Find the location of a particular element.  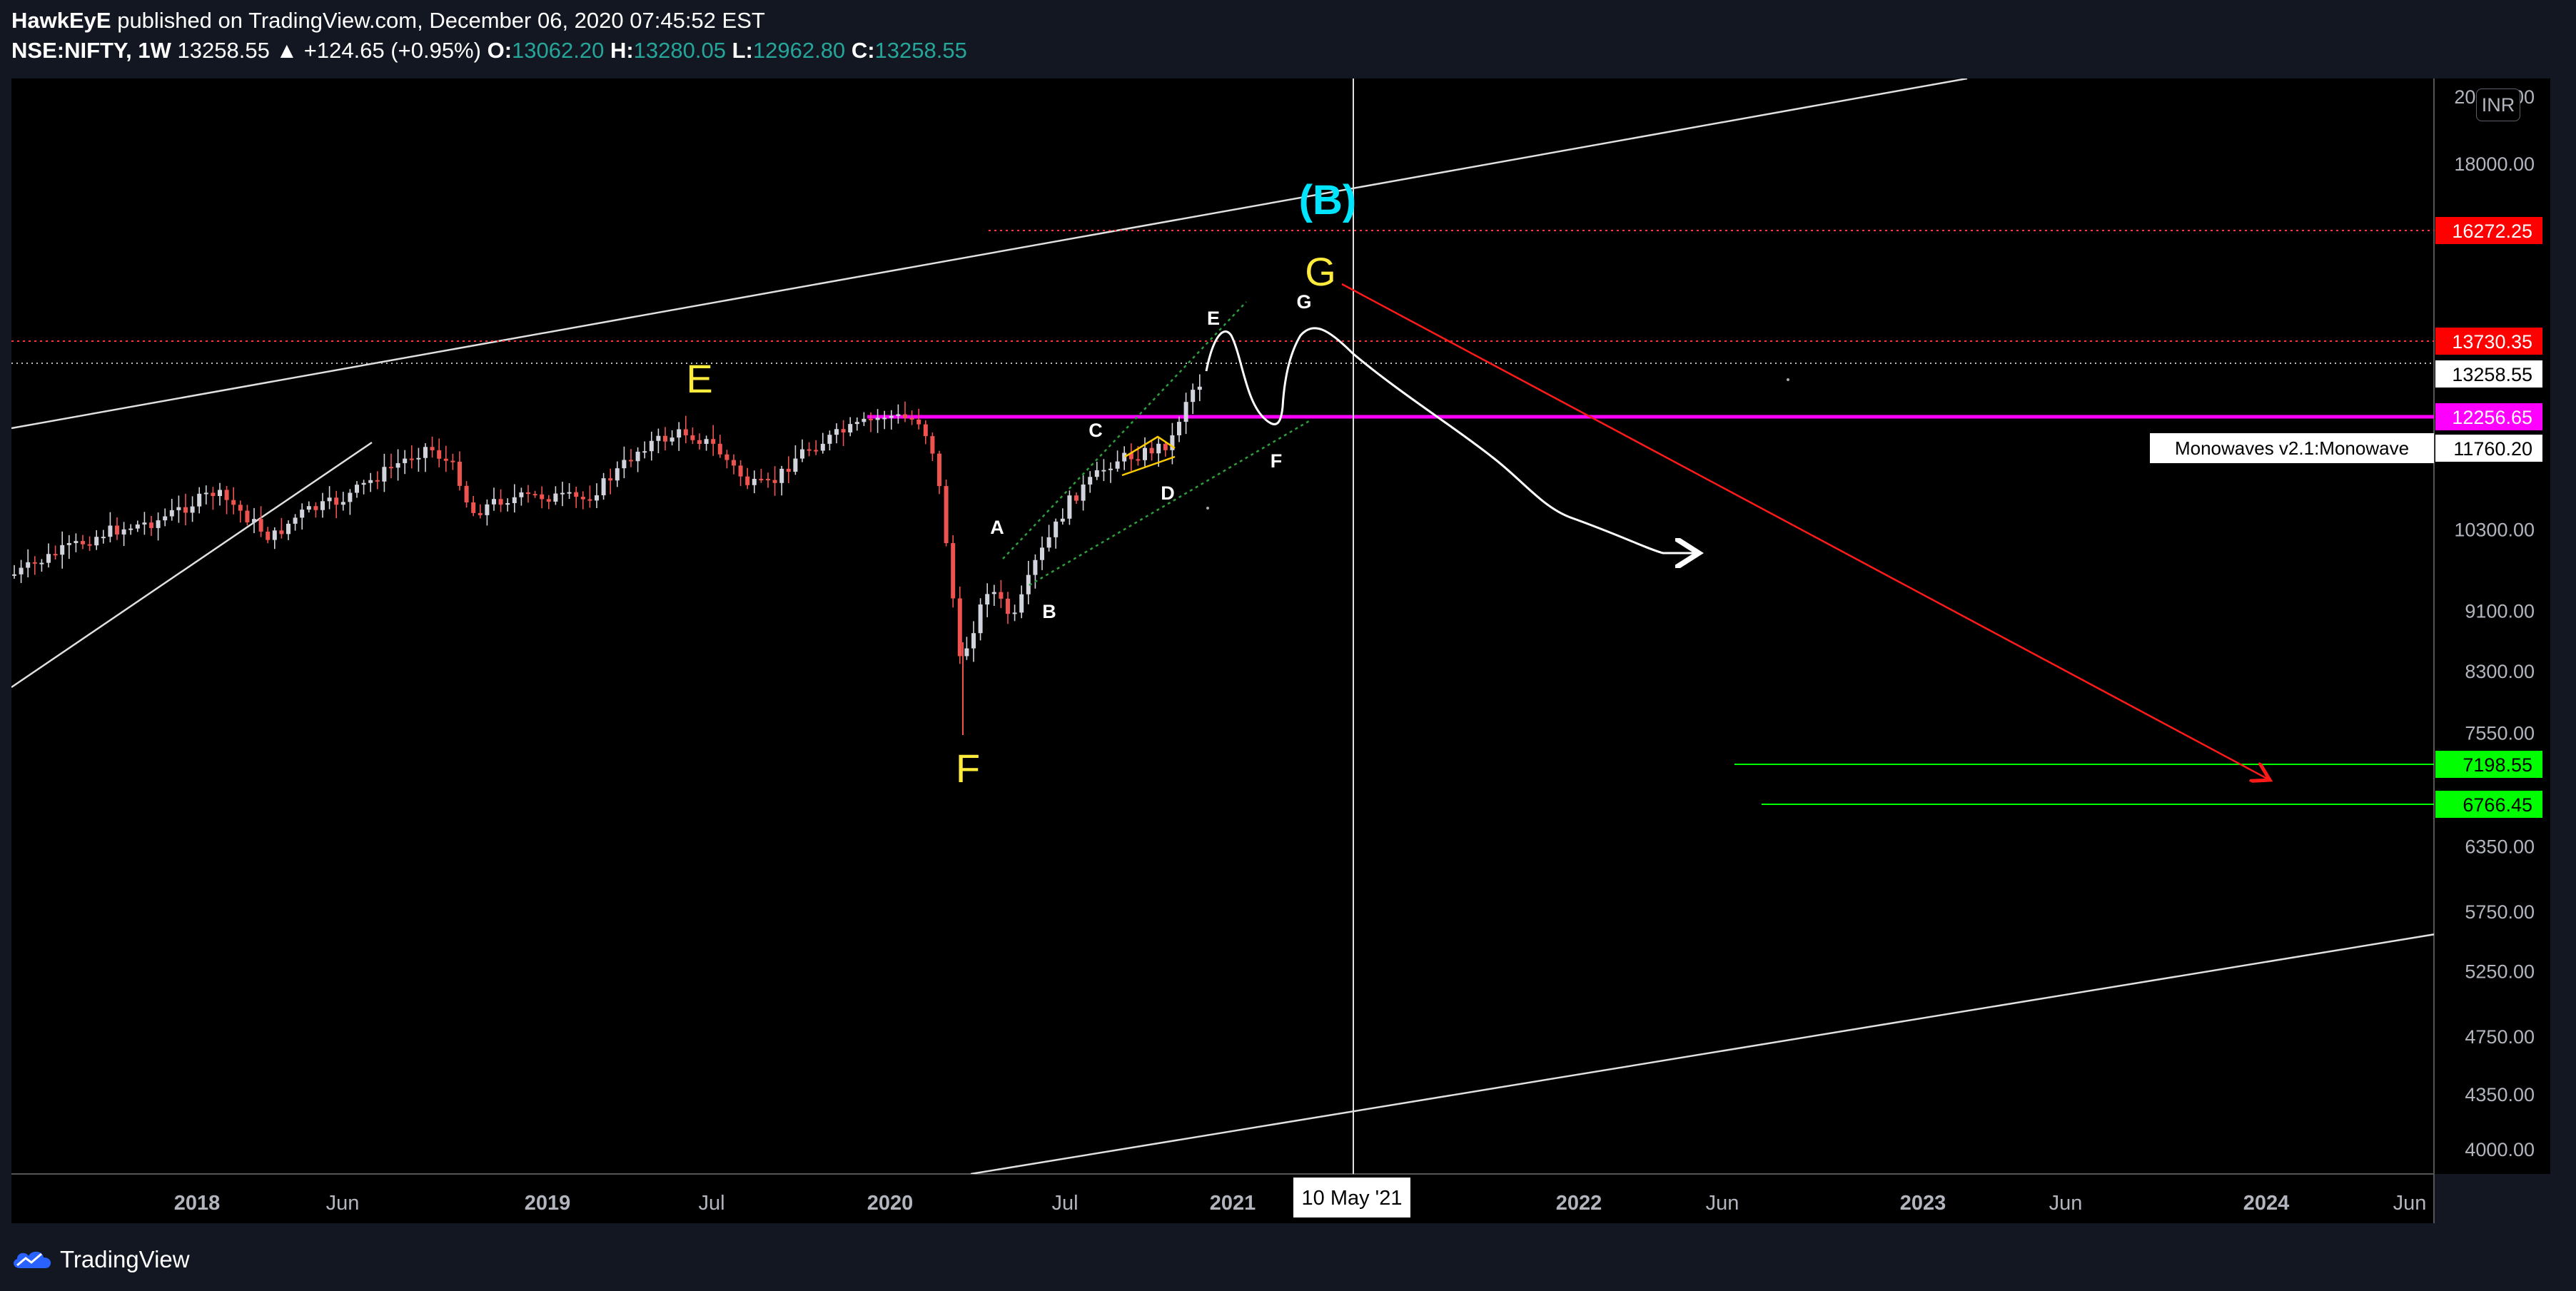

wave-label-B: B is located at coordinates (1049, 611).